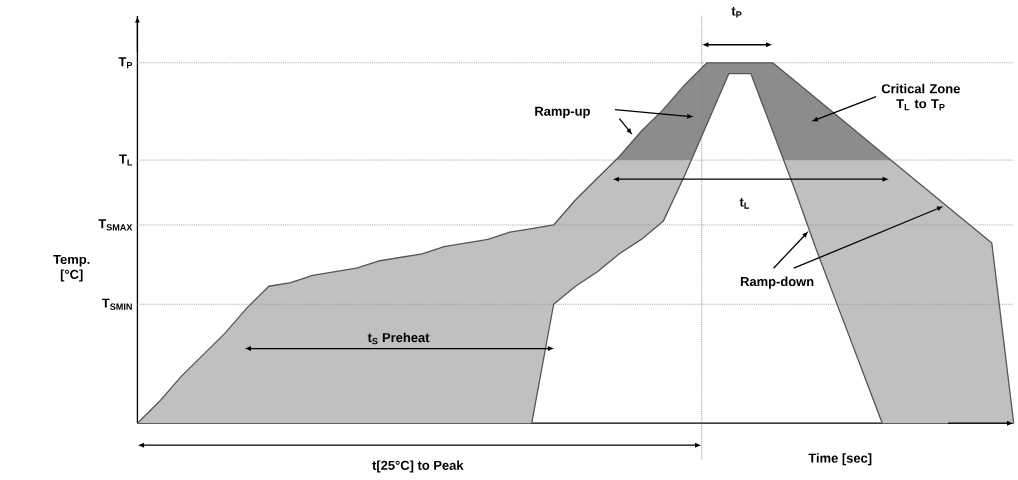 Image resolution: width=1018 pixels, height=480 pixels. I want to click on text: t$_{P}$, so click(736, 12).